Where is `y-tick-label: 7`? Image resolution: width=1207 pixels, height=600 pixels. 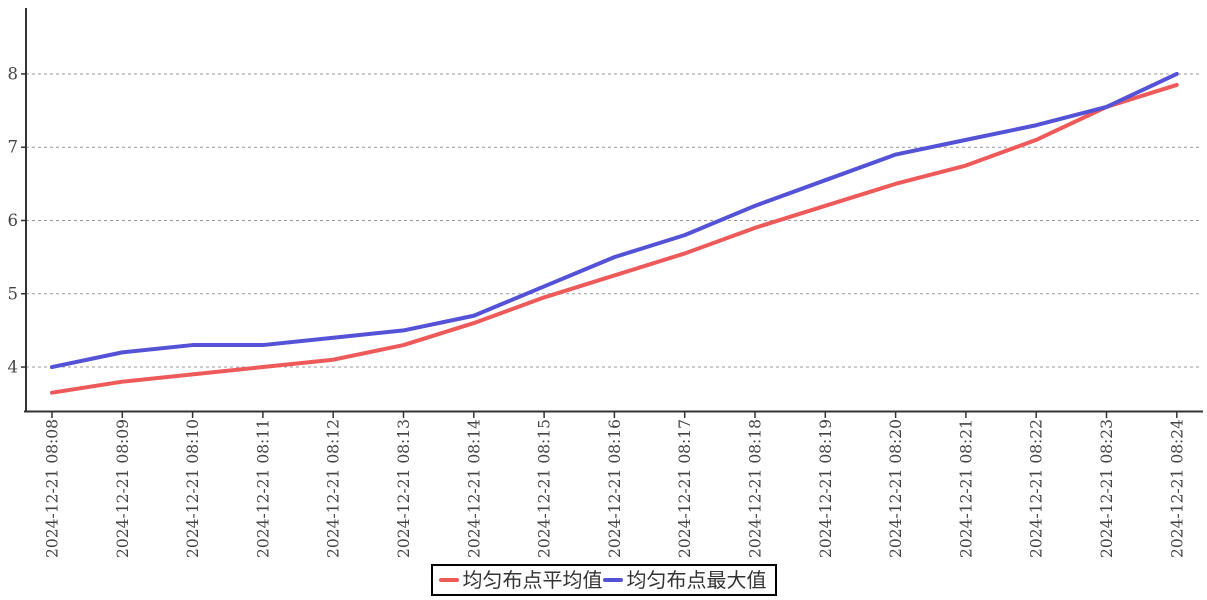 y-tick-label: 7 is located at coordinates (13, 147).